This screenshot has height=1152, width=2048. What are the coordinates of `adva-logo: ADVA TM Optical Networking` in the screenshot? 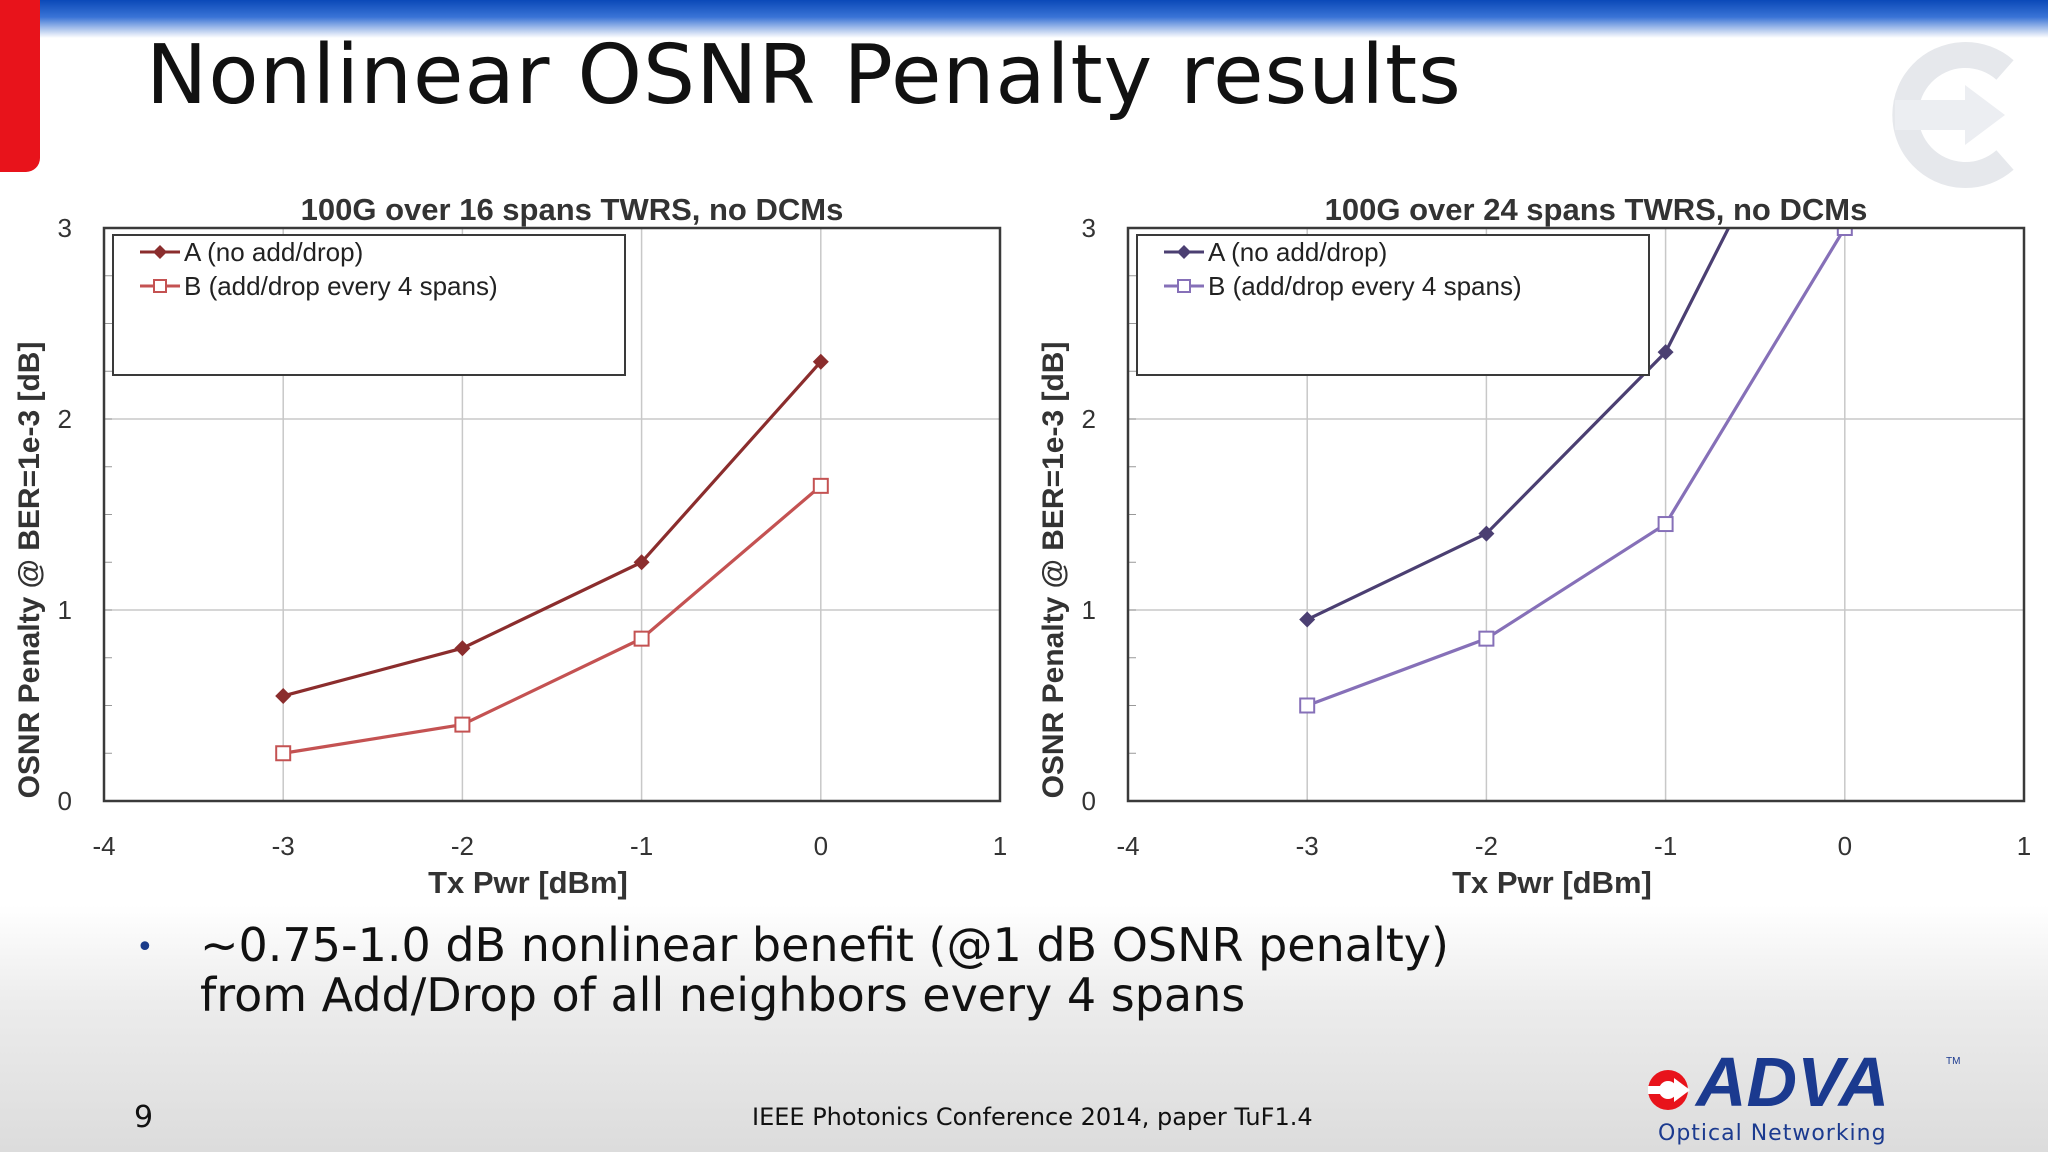 It's located at (1804, 1096).